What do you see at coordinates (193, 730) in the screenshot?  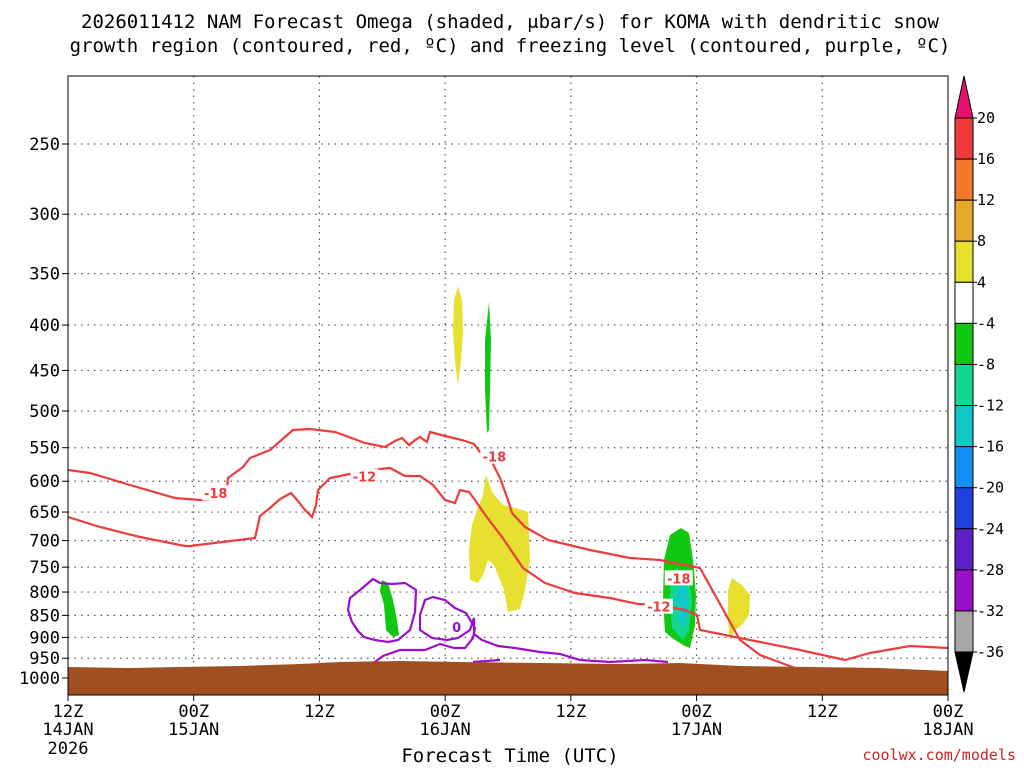 I see `x-tick-label-mid: 15JAN` at bounding box center [193, 730].